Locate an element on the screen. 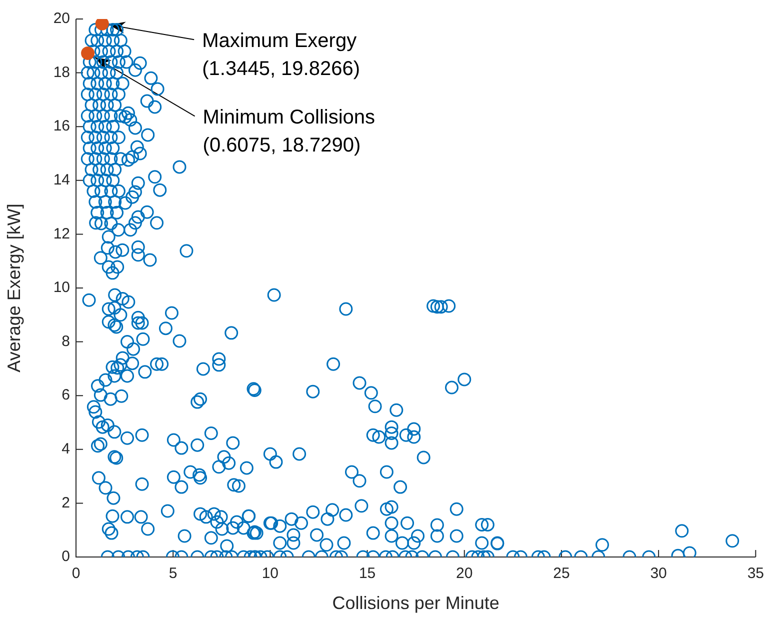 This screenshot has height=619, width=772. annotation: Maximum Exergy (1.3445, 19.8266) is located at coordinates (281, 55).